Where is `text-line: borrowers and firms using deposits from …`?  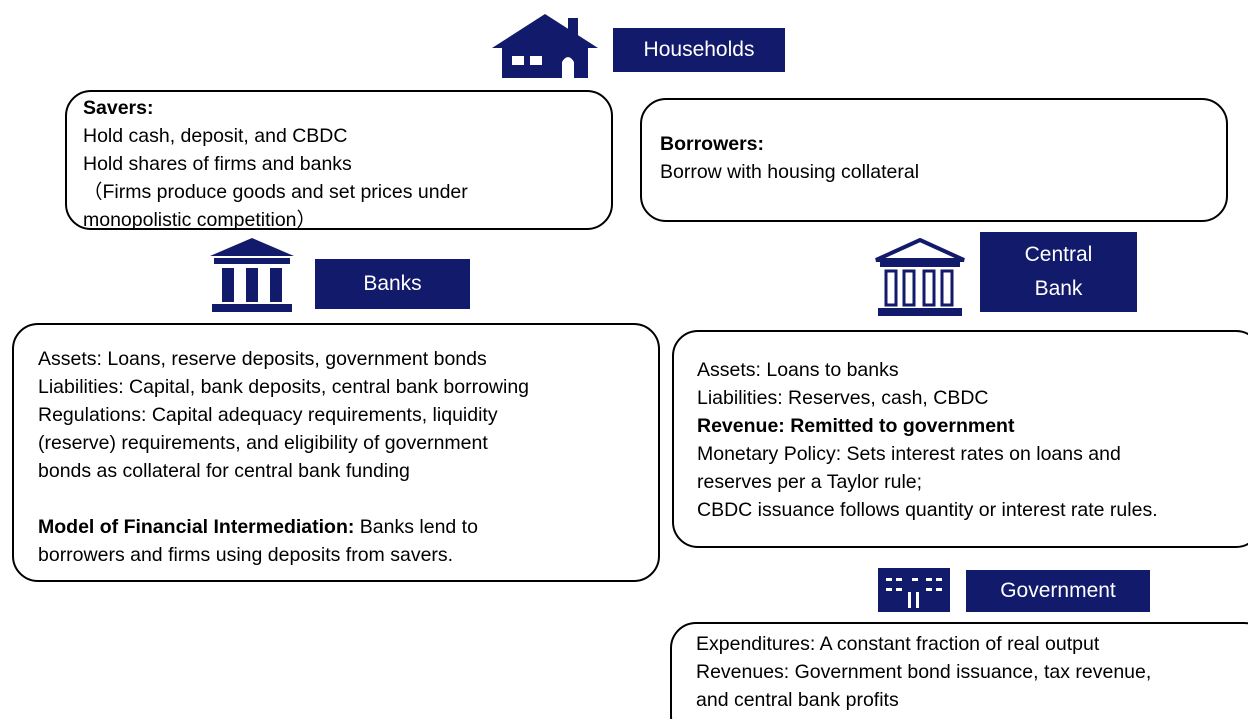 text-line: borrowers and firms using deposits from … is located at coordinates (348, 555).